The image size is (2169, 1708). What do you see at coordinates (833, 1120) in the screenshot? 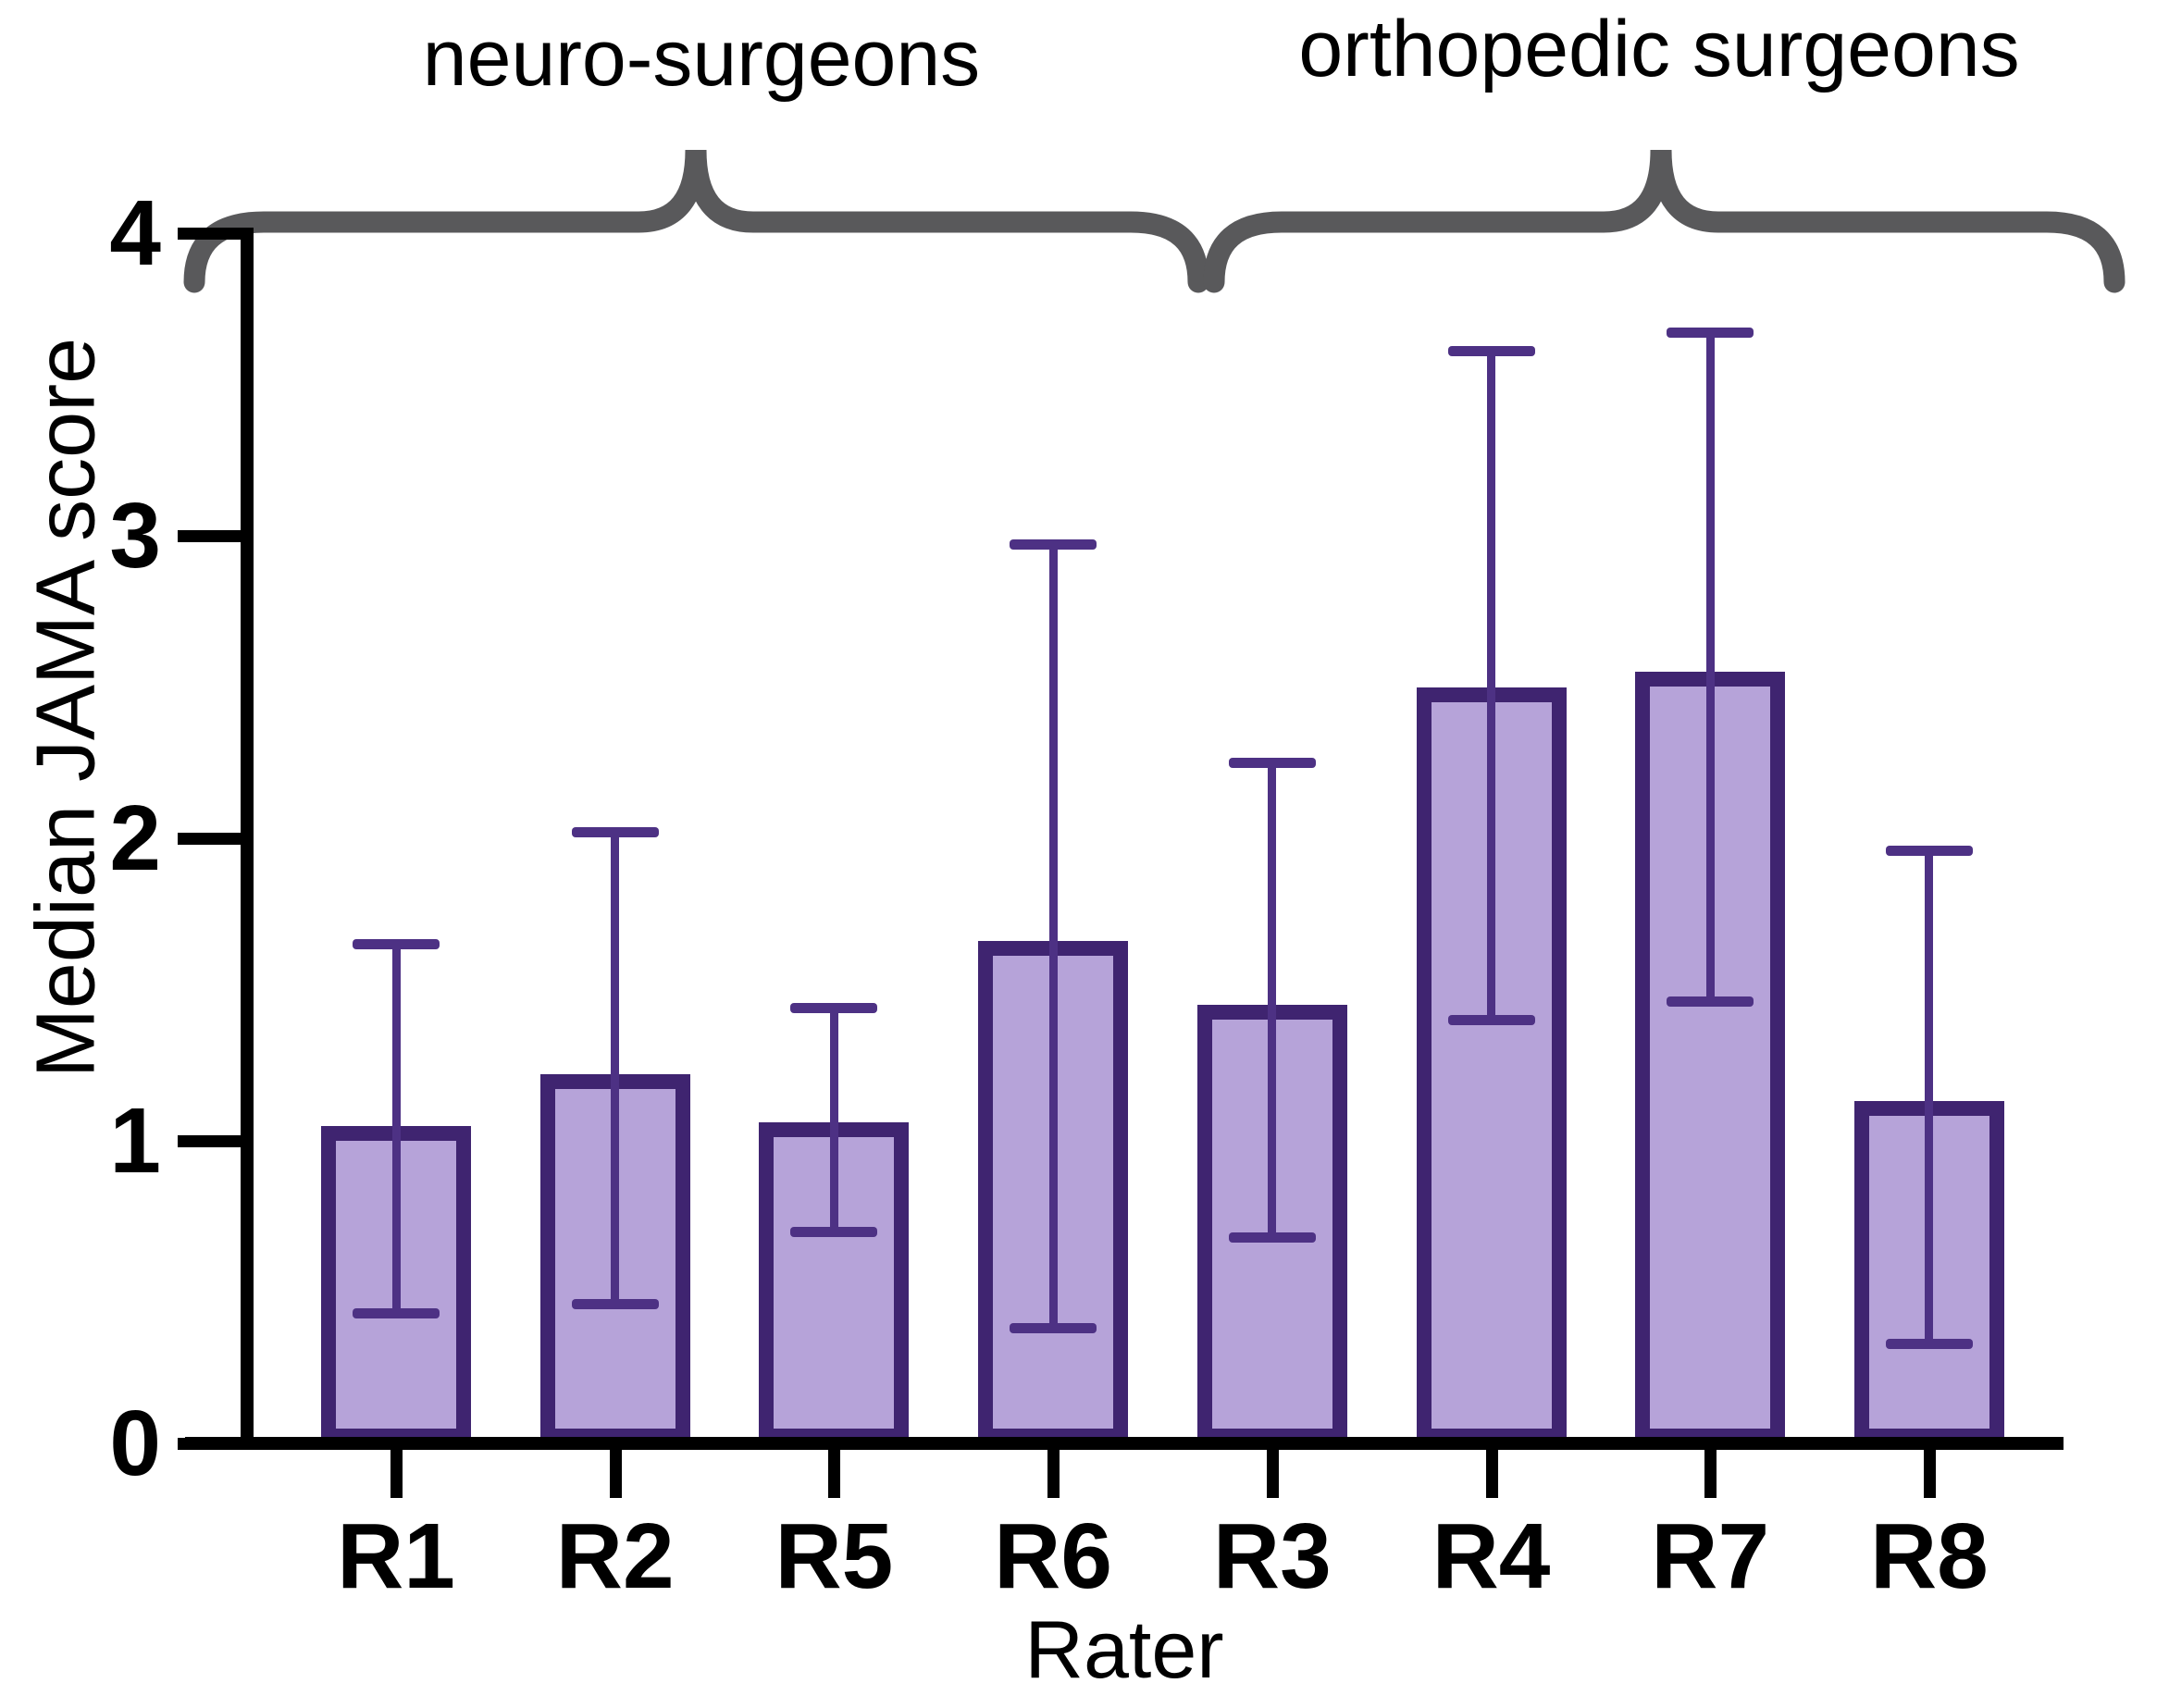
I see `error-bar-line-R5` at bounding box center [833, 1120].